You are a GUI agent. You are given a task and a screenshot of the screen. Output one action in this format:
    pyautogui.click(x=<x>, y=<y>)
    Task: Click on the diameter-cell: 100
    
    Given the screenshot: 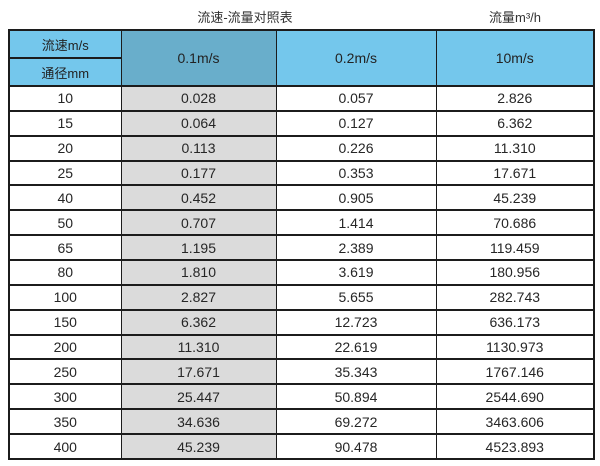 What is the action you would take?
    pyautogui.click(x=65, y=297)
    